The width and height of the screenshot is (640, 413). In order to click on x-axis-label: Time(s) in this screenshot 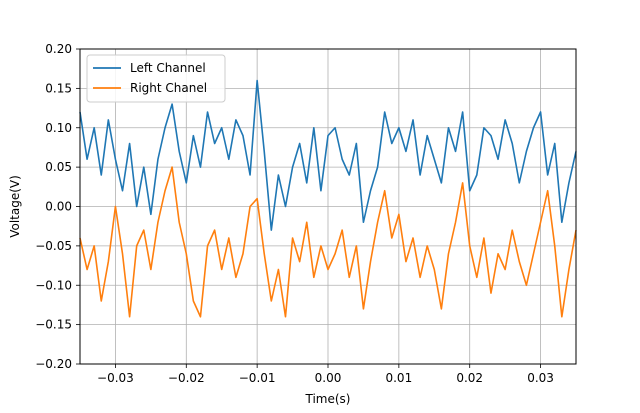, I will do `click(328, 399)`.